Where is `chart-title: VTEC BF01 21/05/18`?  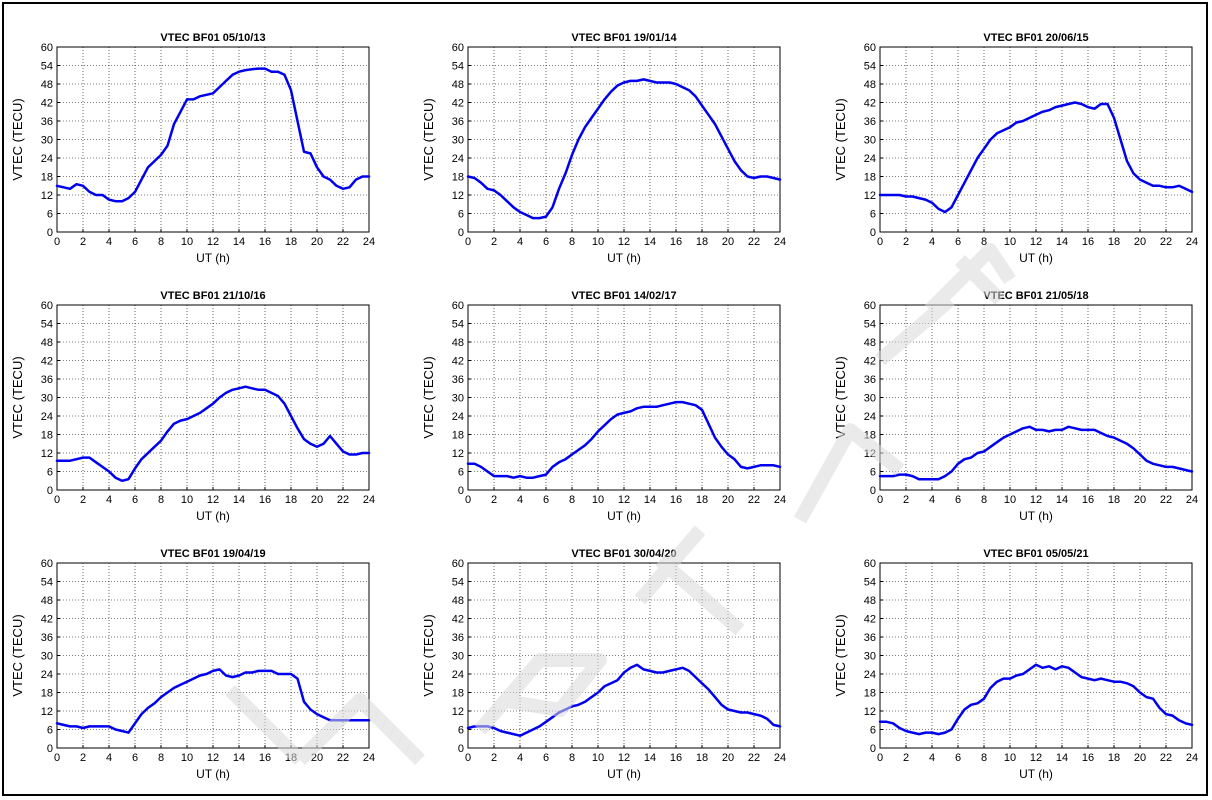 chart-title: VTEC BF01 21/05/18 is located at coordinates (1035, 296).